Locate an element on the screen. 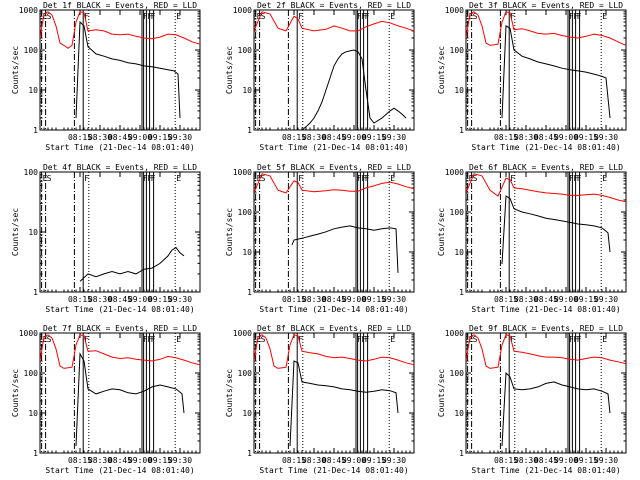 Image resolution: width=640 pixels, height=480 pixels. panel-title: Det 4f BLACK = Events, RED = LLD is located at coordinates (120, 167).